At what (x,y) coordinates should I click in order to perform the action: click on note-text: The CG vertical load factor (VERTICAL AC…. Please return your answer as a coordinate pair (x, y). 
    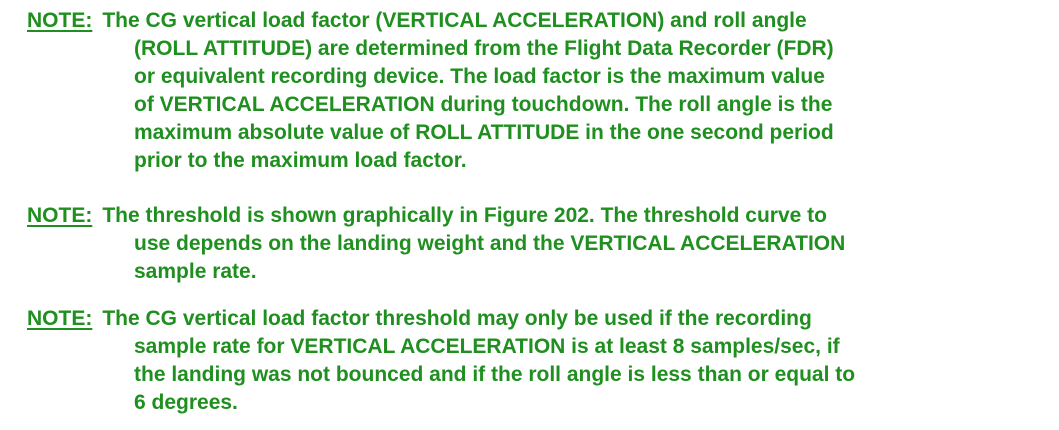
    Looking at the image, I should click on (454, 20).